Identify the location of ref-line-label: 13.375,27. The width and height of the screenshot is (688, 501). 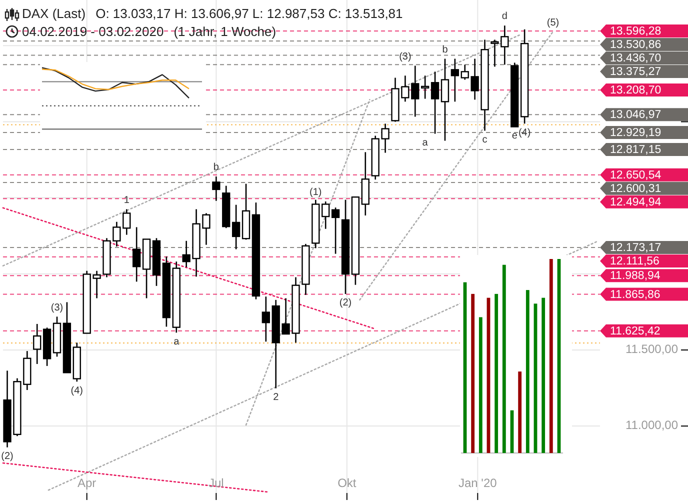
(636, 72).